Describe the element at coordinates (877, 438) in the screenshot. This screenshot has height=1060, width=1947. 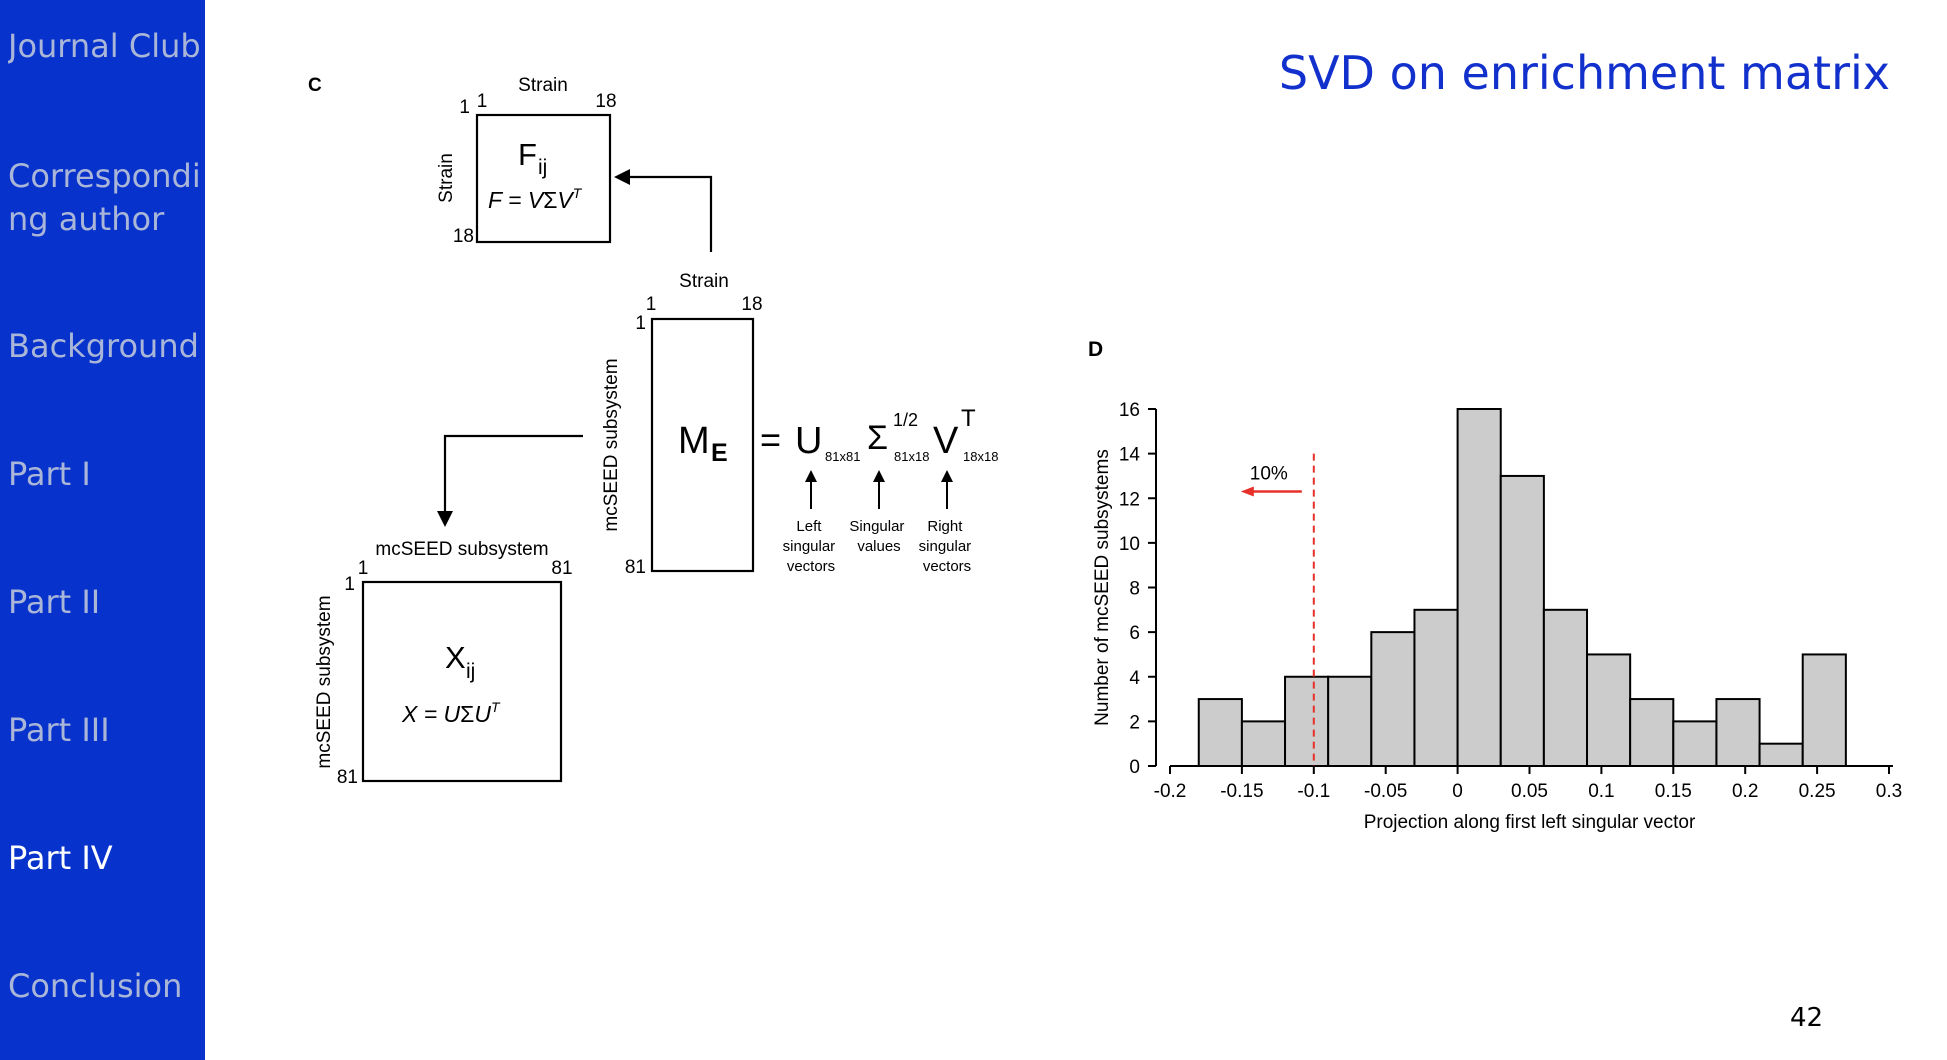
I see `sigma-letter: Σ` at that location.